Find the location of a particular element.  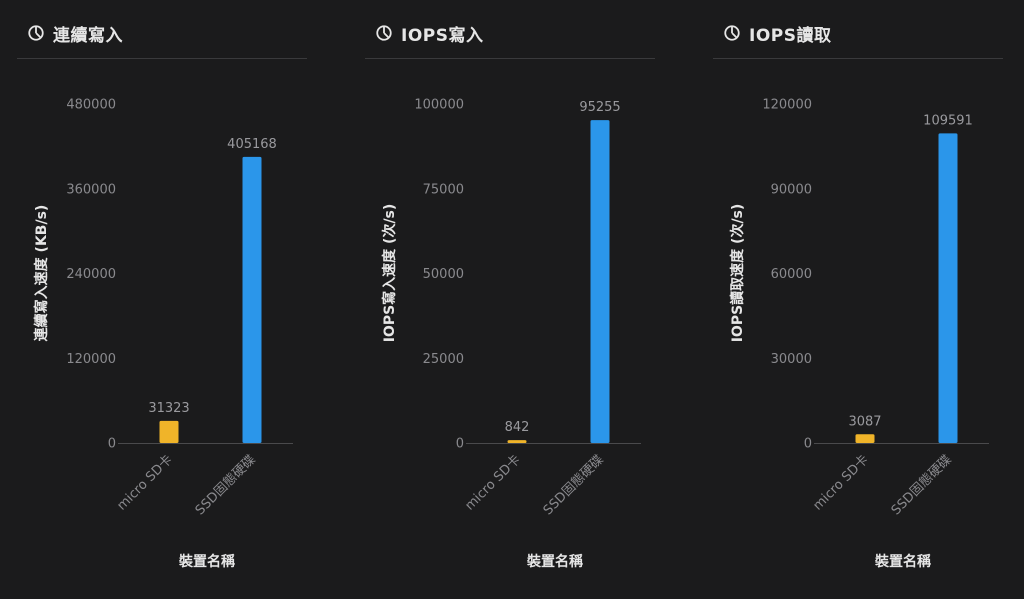

y-tick-label: 240000 is located at coordinates (91, 274).